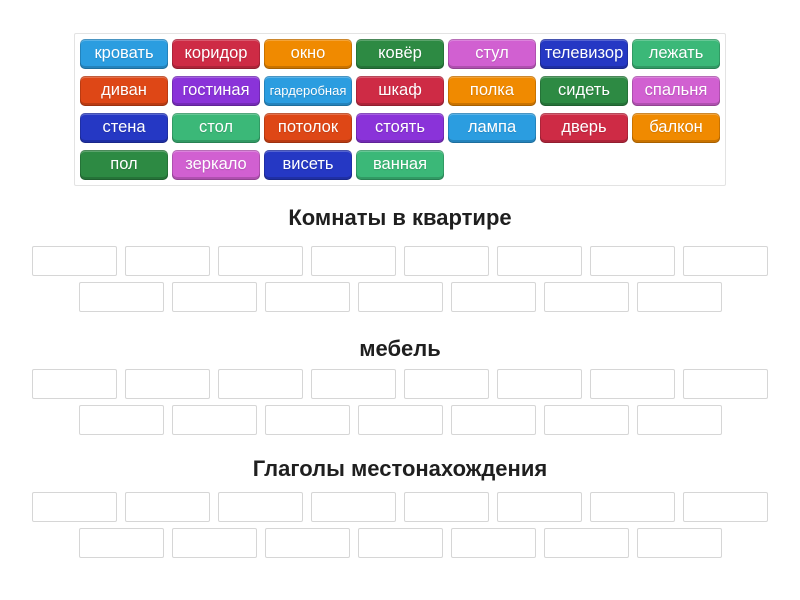 The width and height of the screenshot is (800, 600). I want to click on group-title-verbs: Глаголы местонахождения, so click(400, 468).